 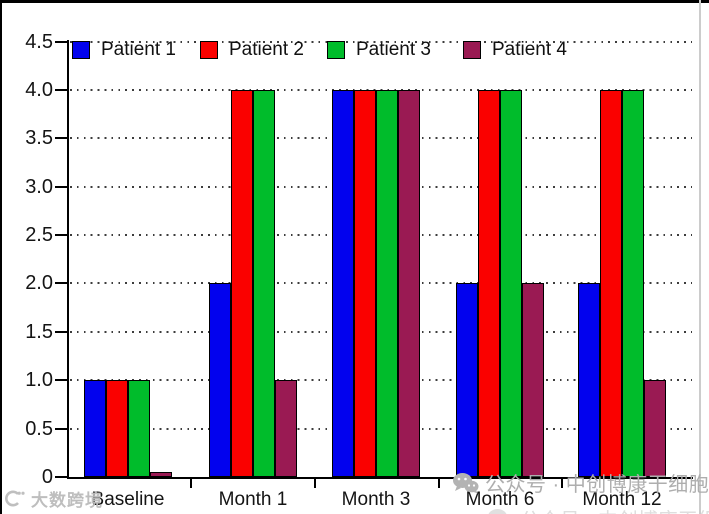 I want to click on legend-item-patient-2: Patient 2, so click(x=252, y=50).